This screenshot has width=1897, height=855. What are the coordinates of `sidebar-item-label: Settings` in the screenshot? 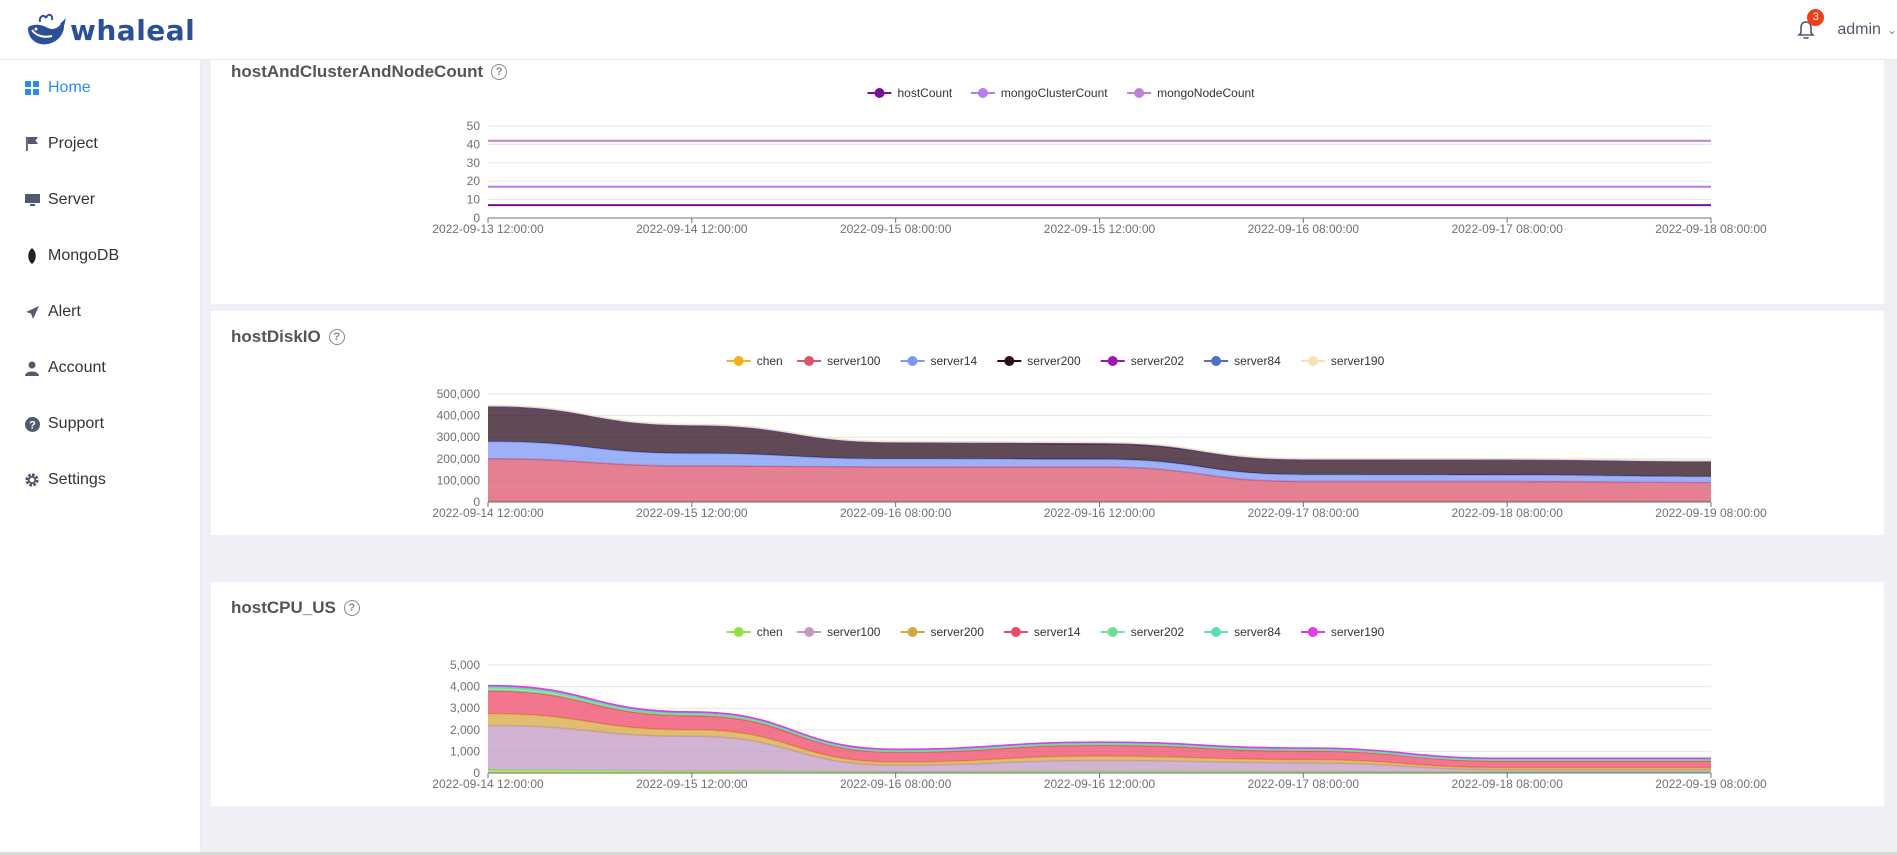 It's located at (77, 479).